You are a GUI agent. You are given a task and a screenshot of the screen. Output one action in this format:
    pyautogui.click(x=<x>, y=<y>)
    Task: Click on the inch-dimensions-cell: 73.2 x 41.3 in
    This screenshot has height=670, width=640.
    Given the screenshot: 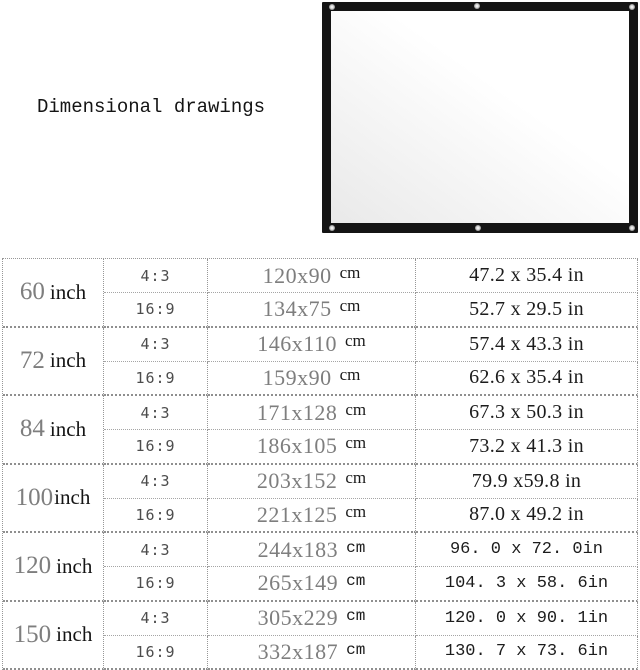 What is the action you would take?
    pyautogui.click(x=527, y=447)
    